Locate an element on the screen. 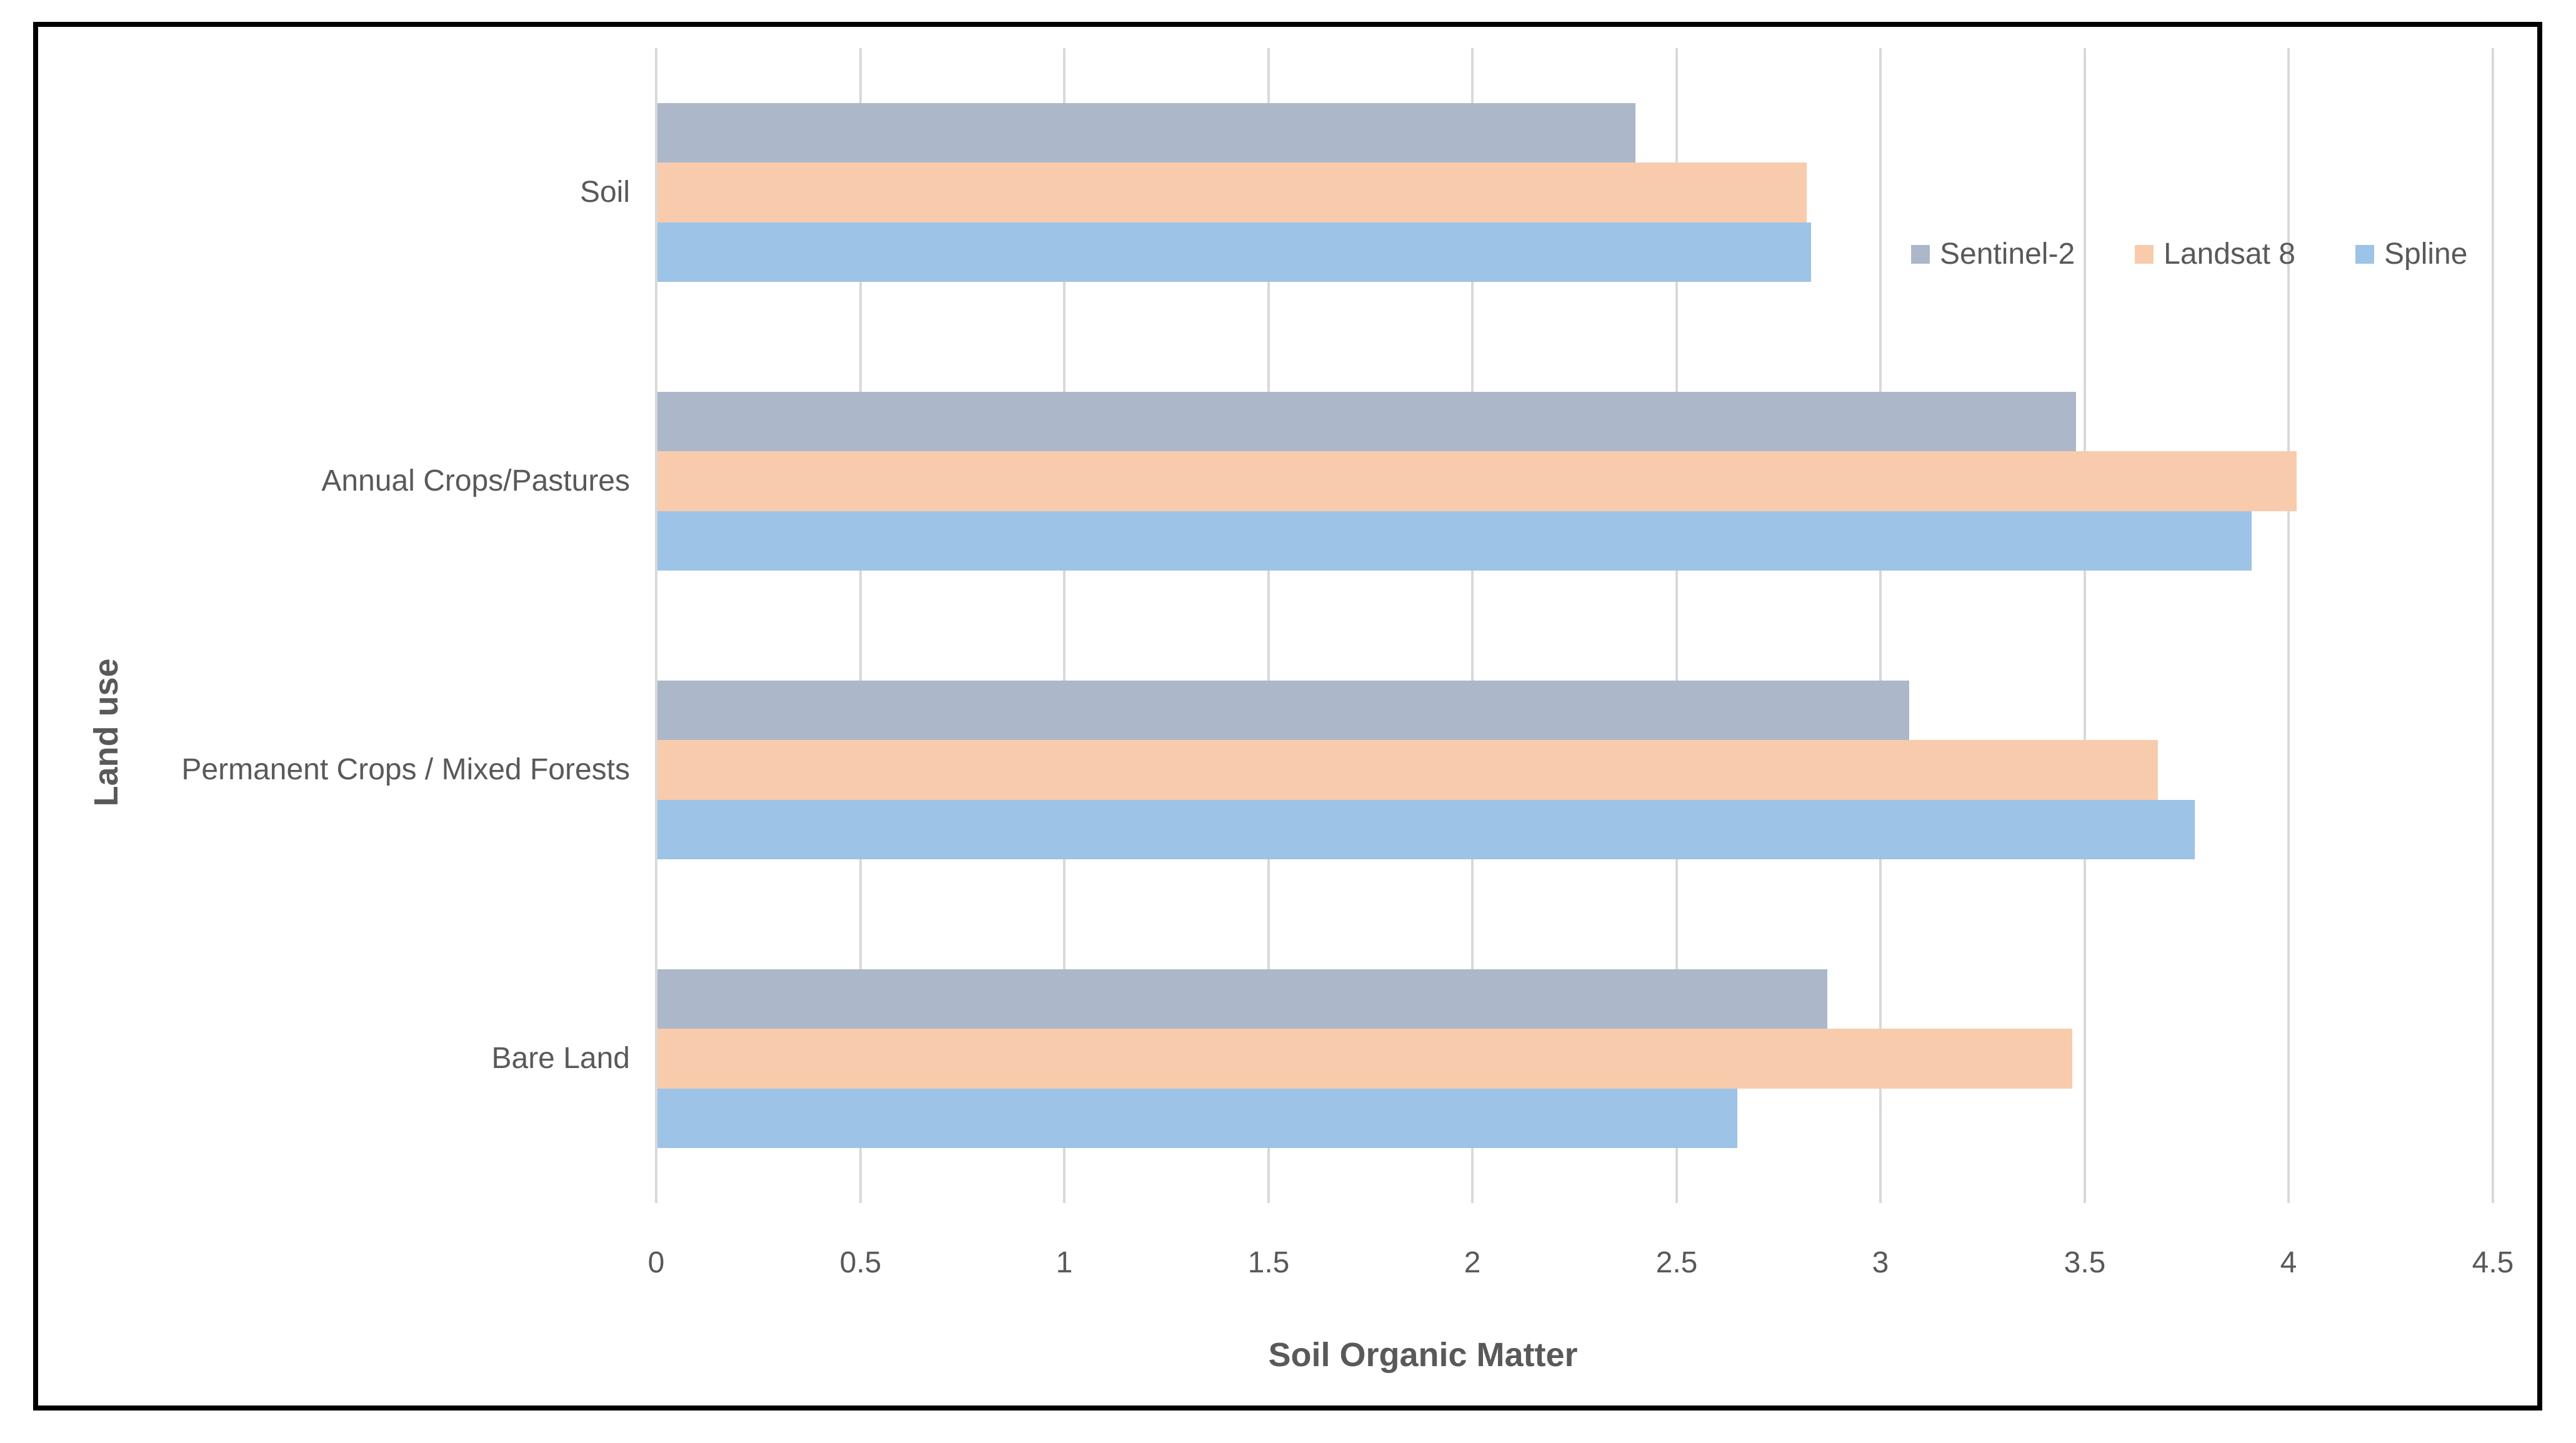  legend-item-sentinel-2: Sentinel-2 is located at coordinates (1993, 254).